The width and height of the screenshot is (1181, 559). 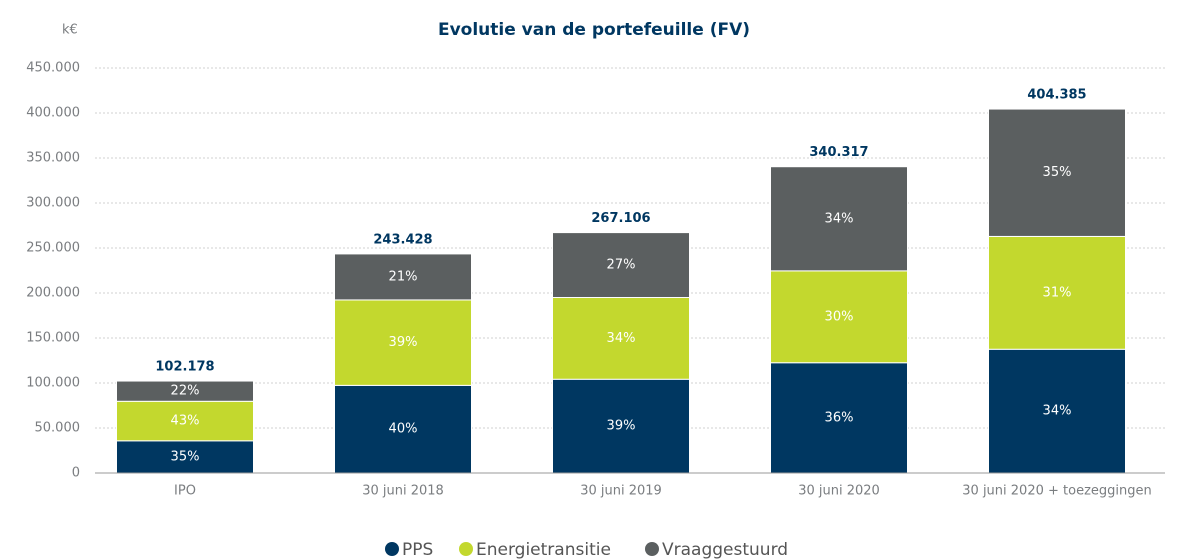 What do you see at coordinates (839, 491) in the screenshot?
I see `x-tick-label: 30 juni 2020` at bounding box center [839, 491].